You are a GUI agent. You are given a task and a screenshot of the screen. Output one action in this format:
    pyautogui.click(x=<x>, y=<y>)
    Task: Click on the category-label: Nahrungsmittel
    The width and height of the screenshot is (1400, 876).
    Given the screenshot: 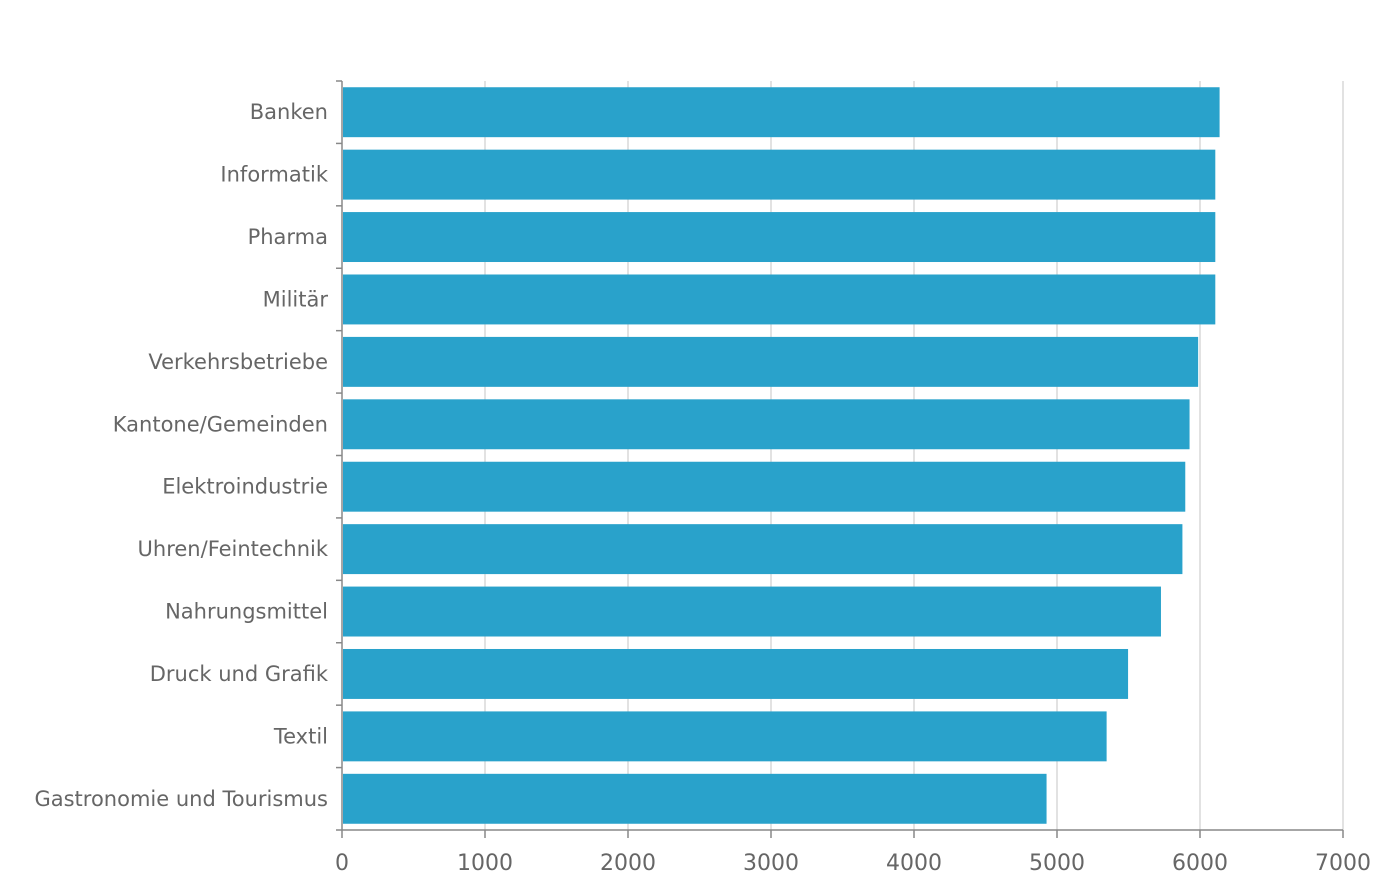 What is the action you would take?
    pyautogui.click(x=246, y=612)
    